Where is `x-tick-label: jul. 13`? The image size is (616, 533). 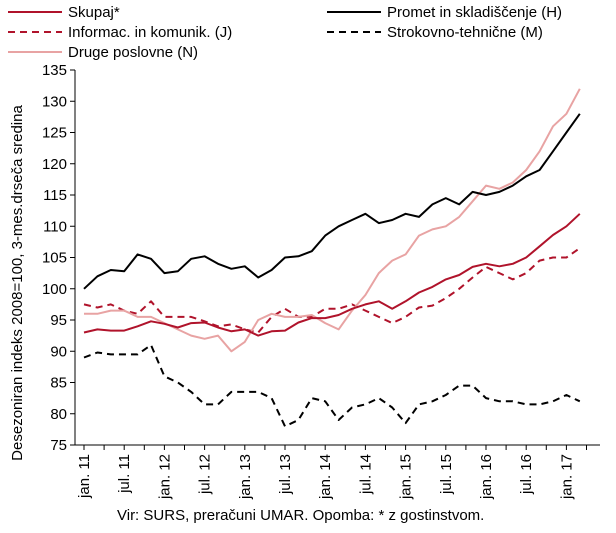
x-tick-label: jul. 13 is located at coordinates (285, 474).